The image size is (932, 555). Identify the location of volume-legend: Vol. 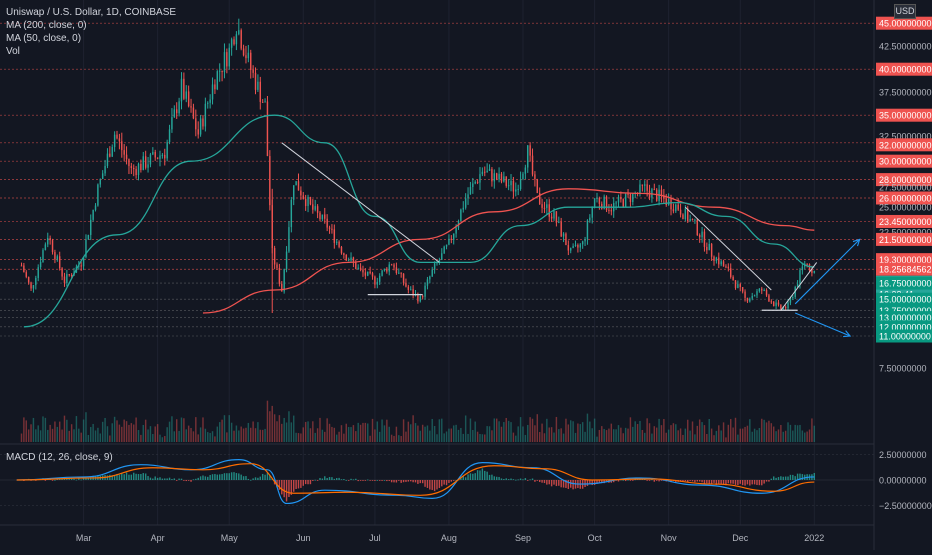
(13, 51).